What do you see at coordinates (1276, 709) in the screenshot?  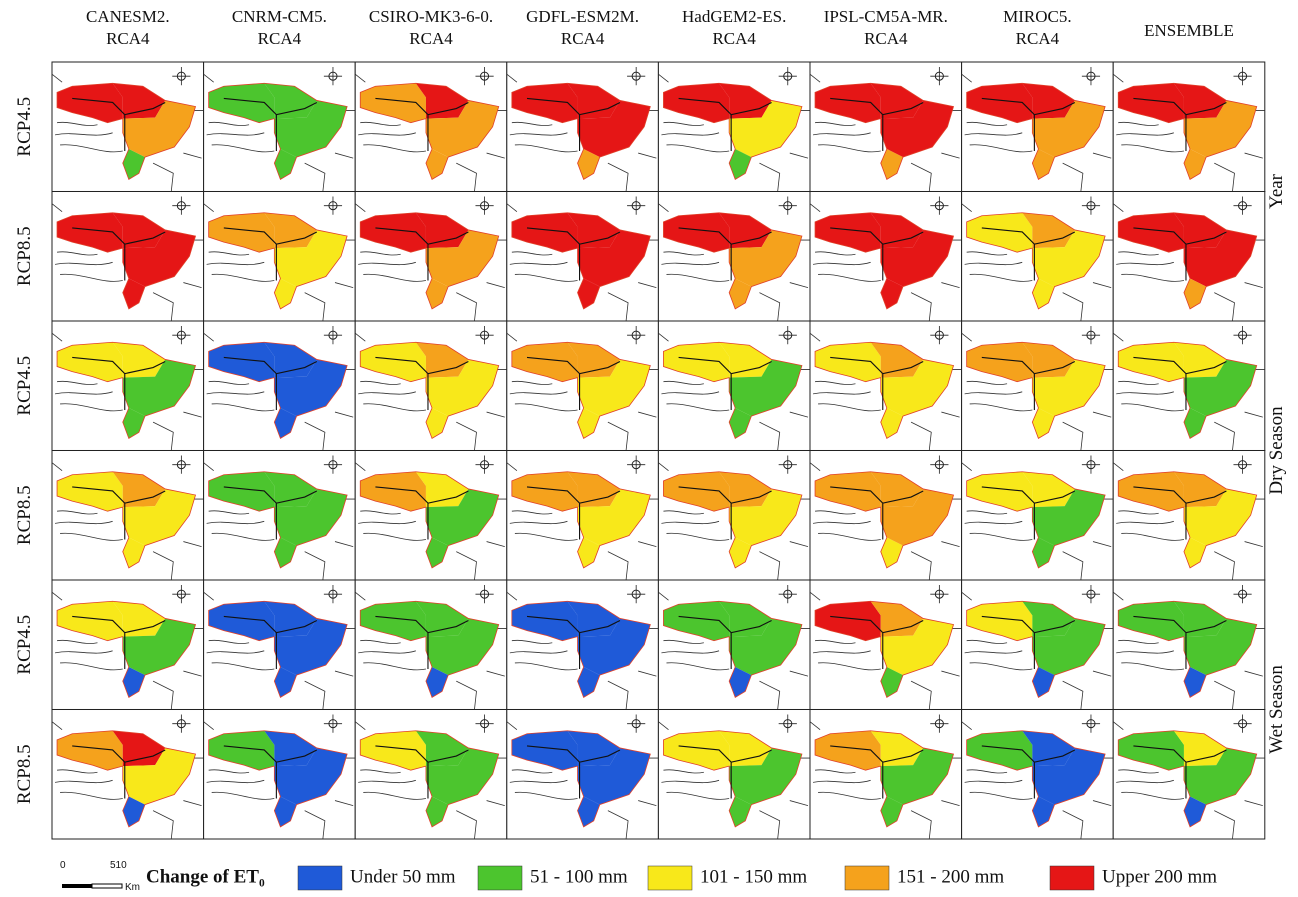 I see `period-label: Wet Season` at bounding box center [1276, 709].